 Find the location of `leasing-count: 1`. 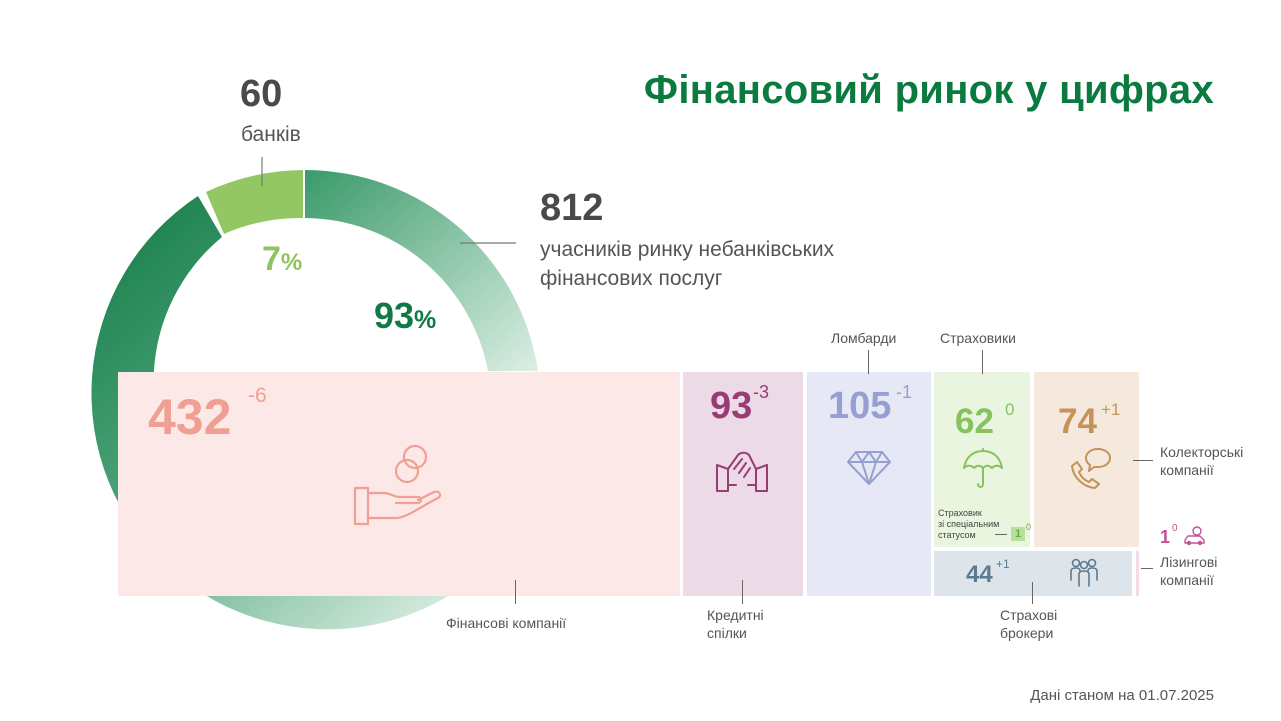

leasing-count: 1 is located at coordinates (1165, 537).